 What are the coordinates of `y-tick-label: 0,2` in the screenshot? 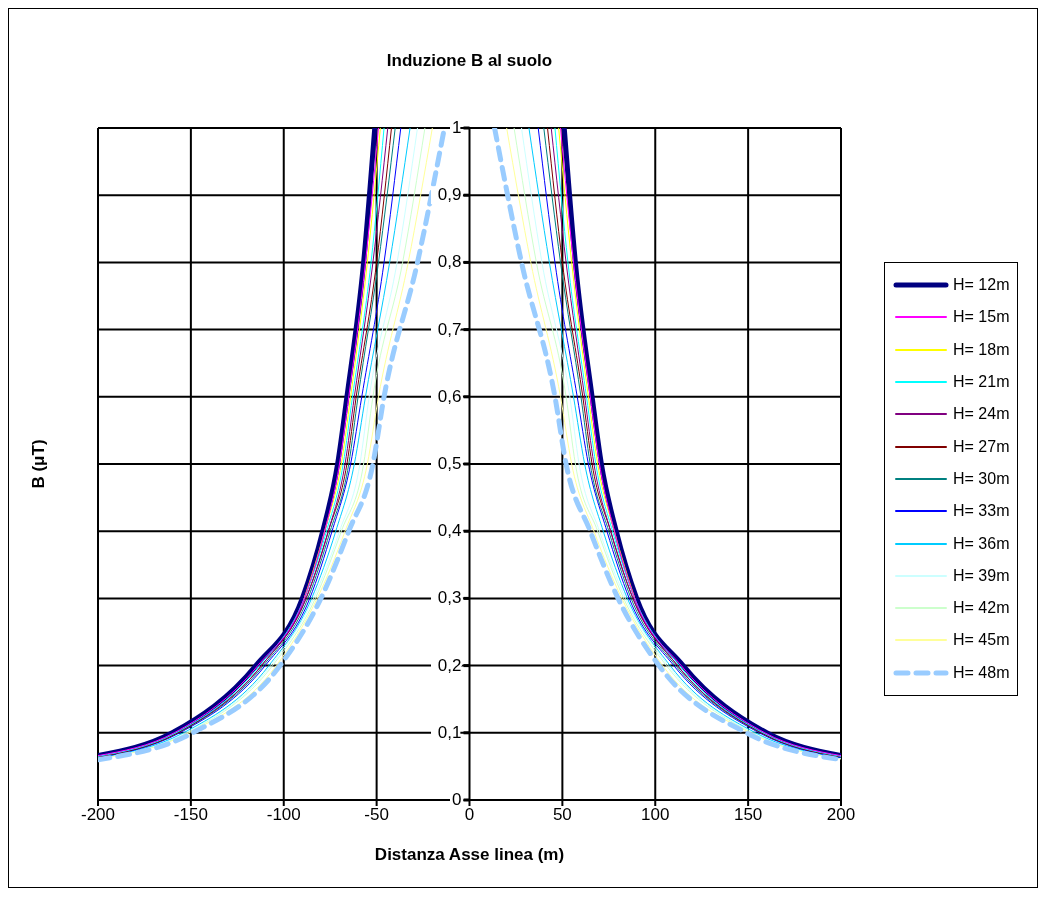 It's located at (449, 665).